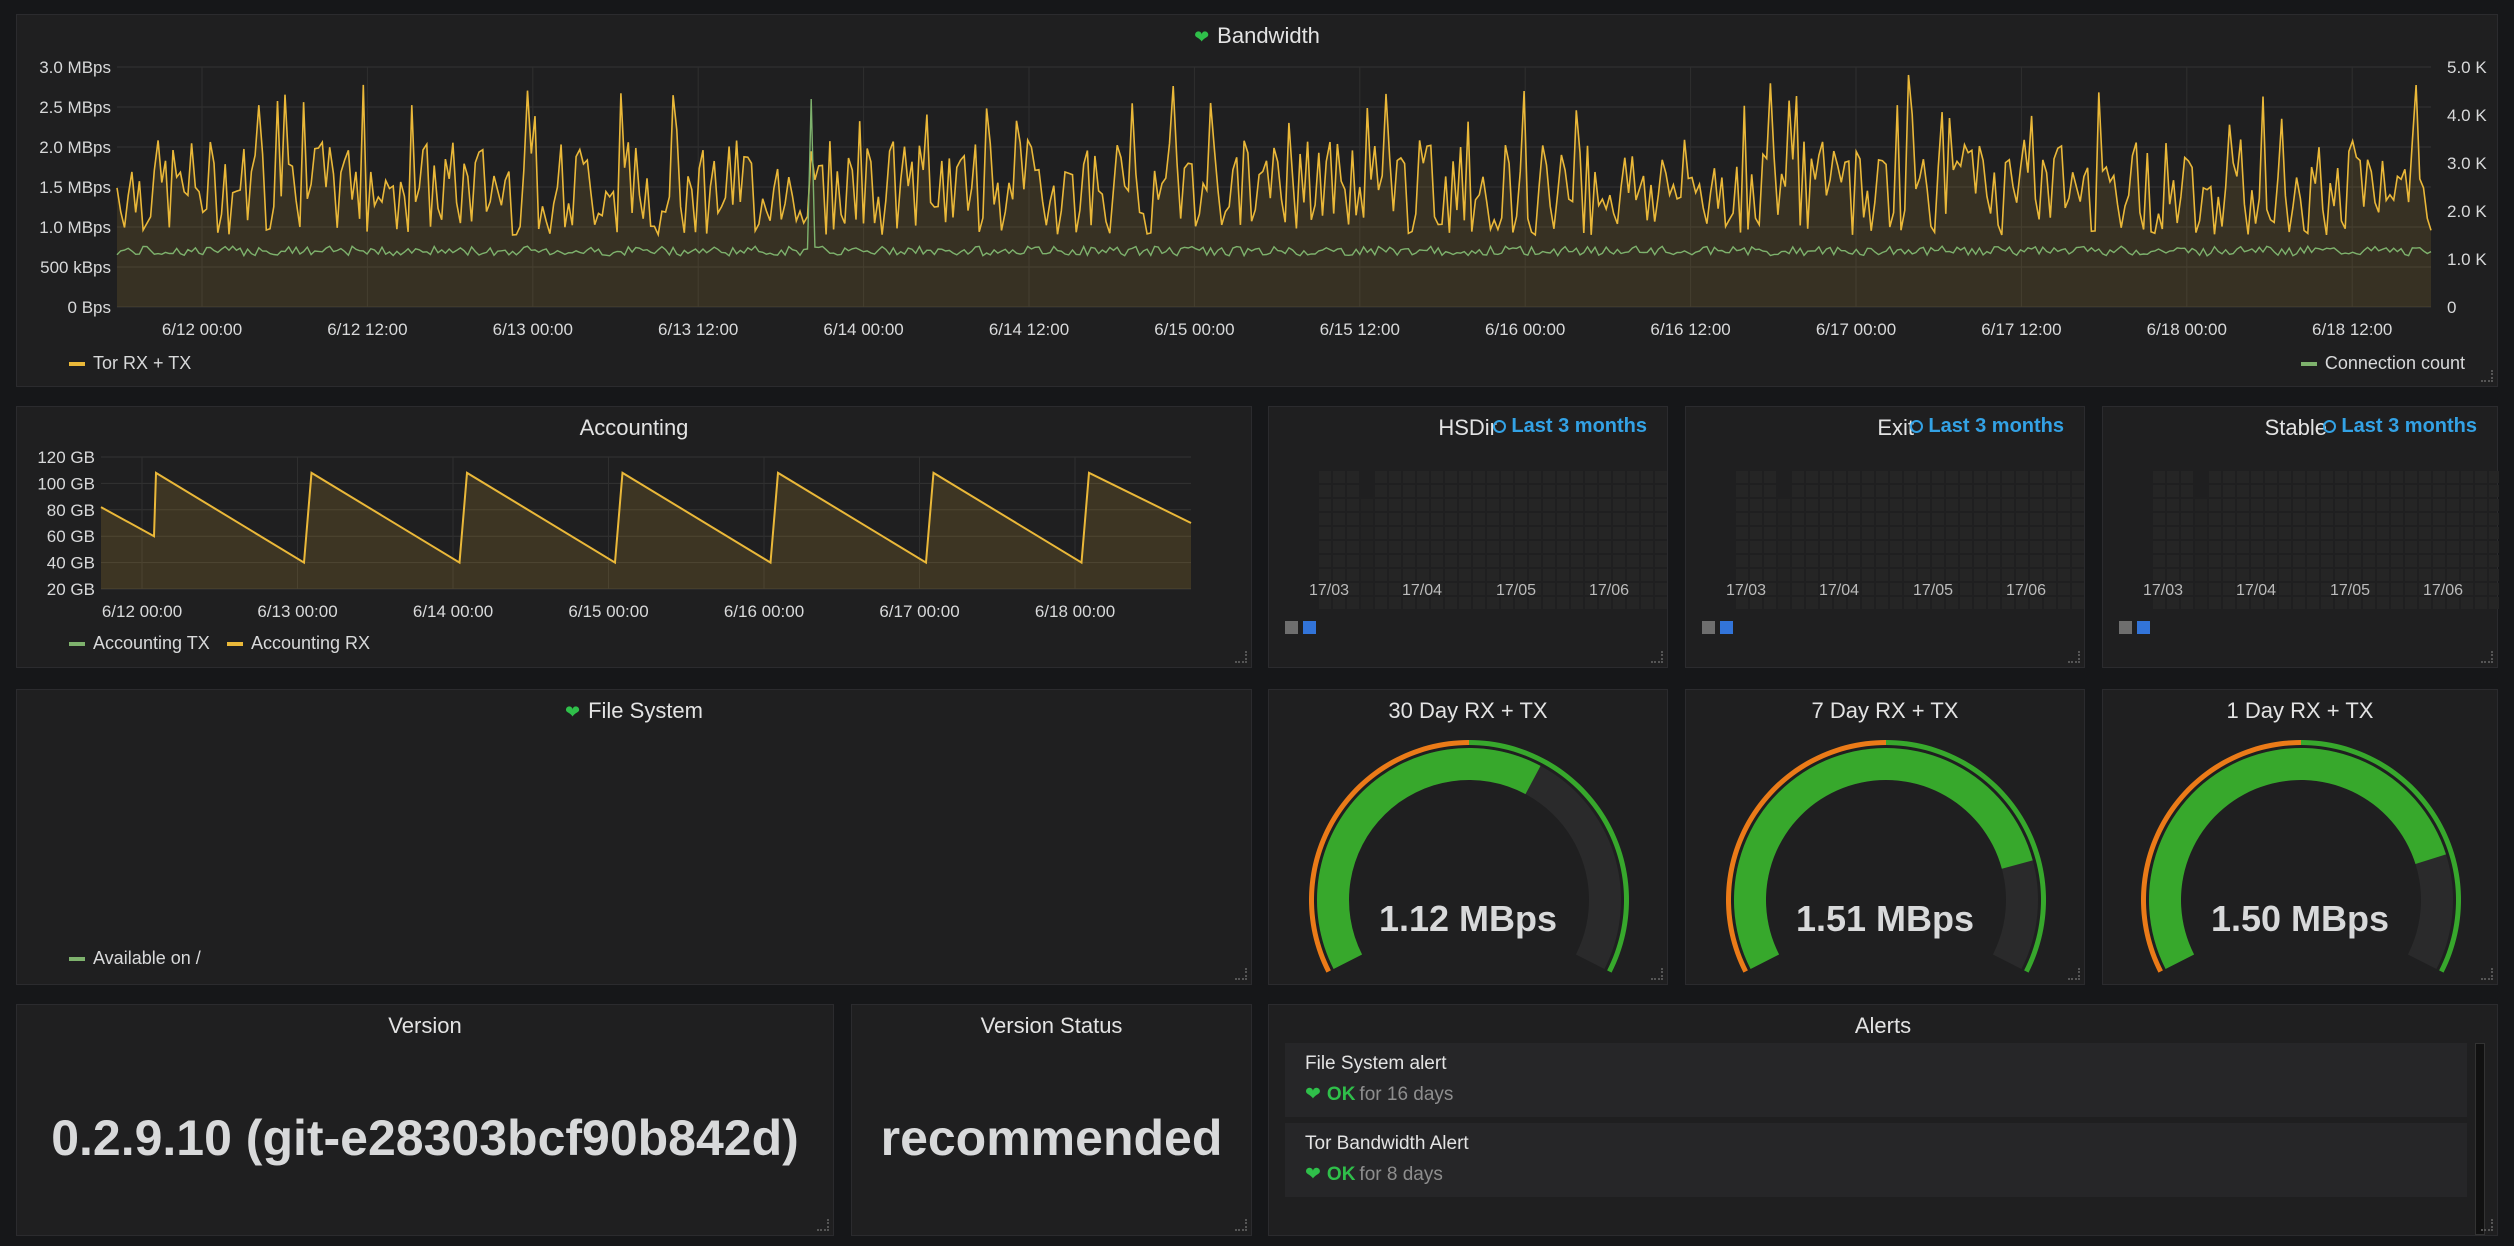  What do you see at coordinates (1468, 837) in the screenshot?
I see `gauge-30day-panel: 30 Day RX + TX 1.12 MBps` at bounding box center [1468, 837].